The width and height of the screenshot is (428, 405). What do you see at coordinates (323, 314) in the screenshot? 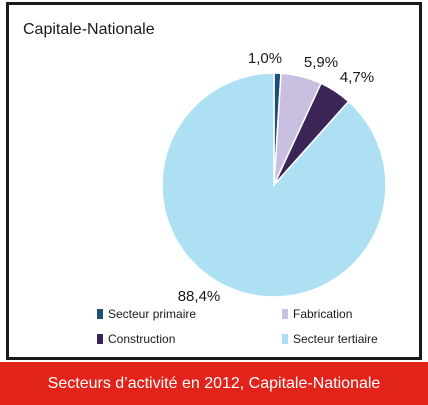
I see `legend-label: Fabrication` at bounding box center [323, 314].